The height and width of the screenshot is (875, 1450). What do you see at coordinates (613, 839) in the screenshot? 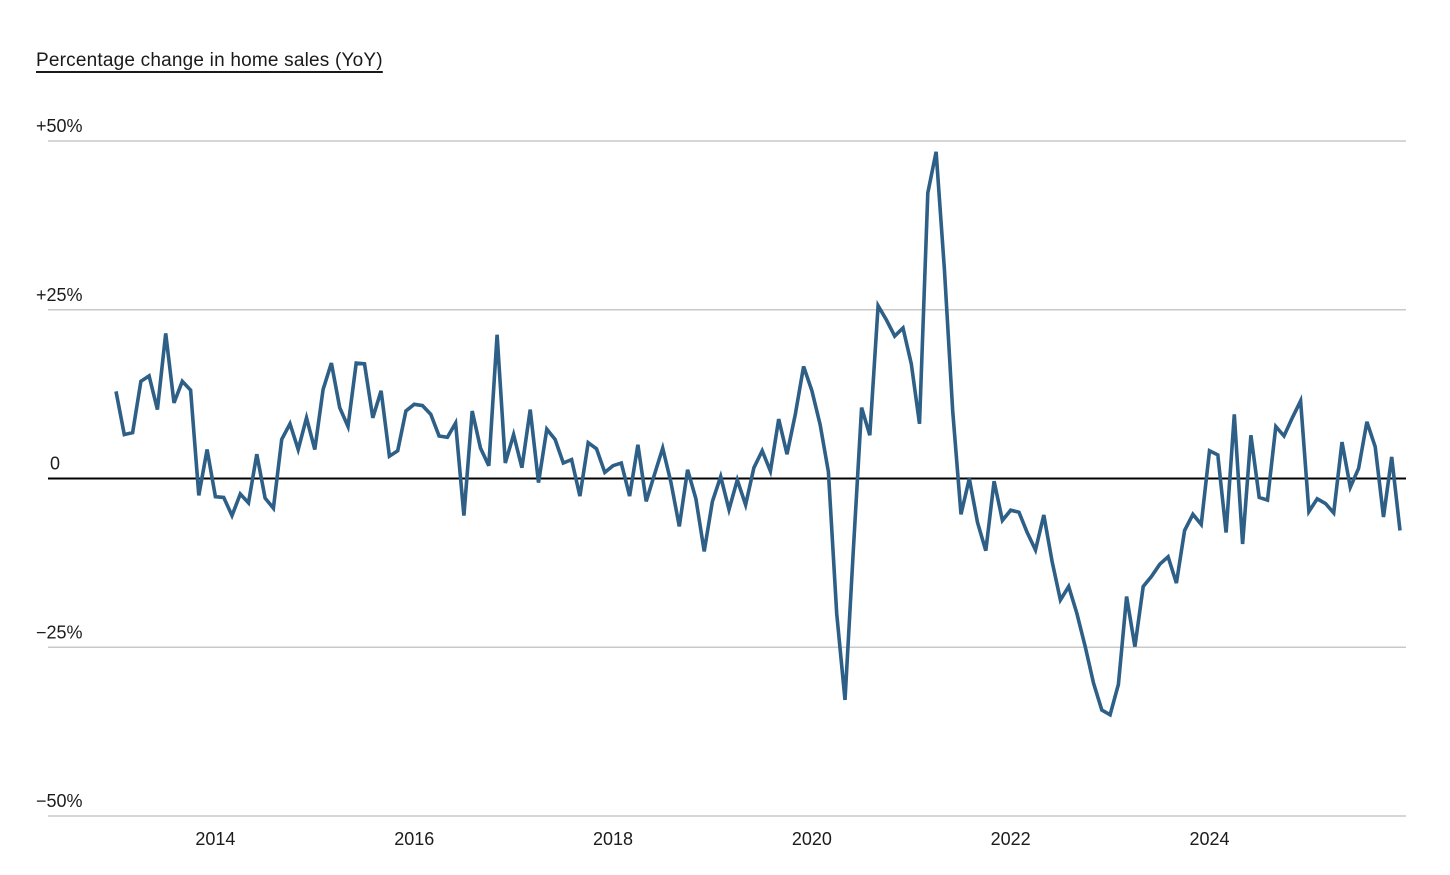
I see `x-axis-tick-label: 2018` at bounding box center [613, 839].